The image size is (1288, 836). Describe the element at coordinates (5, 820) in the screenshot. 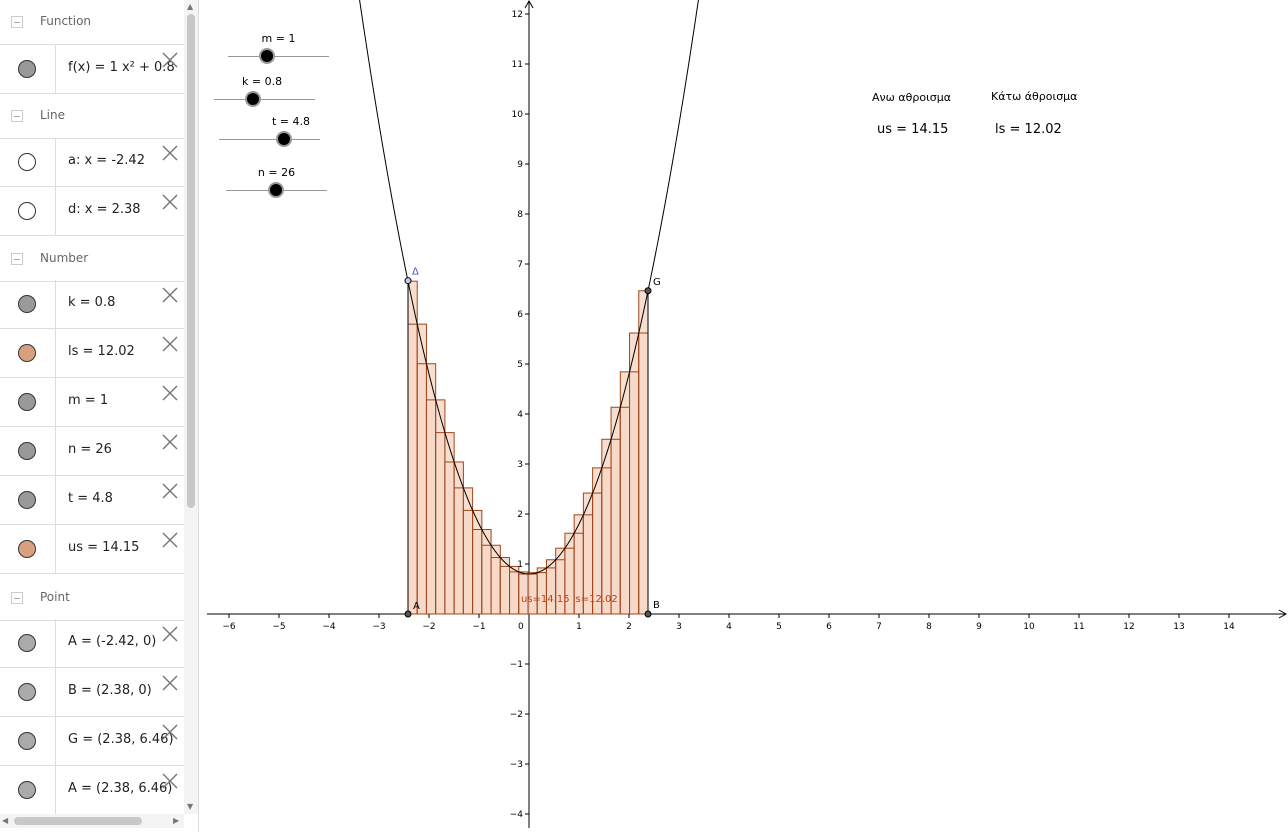

I see `scroll-left-icon: ◀` at that location.